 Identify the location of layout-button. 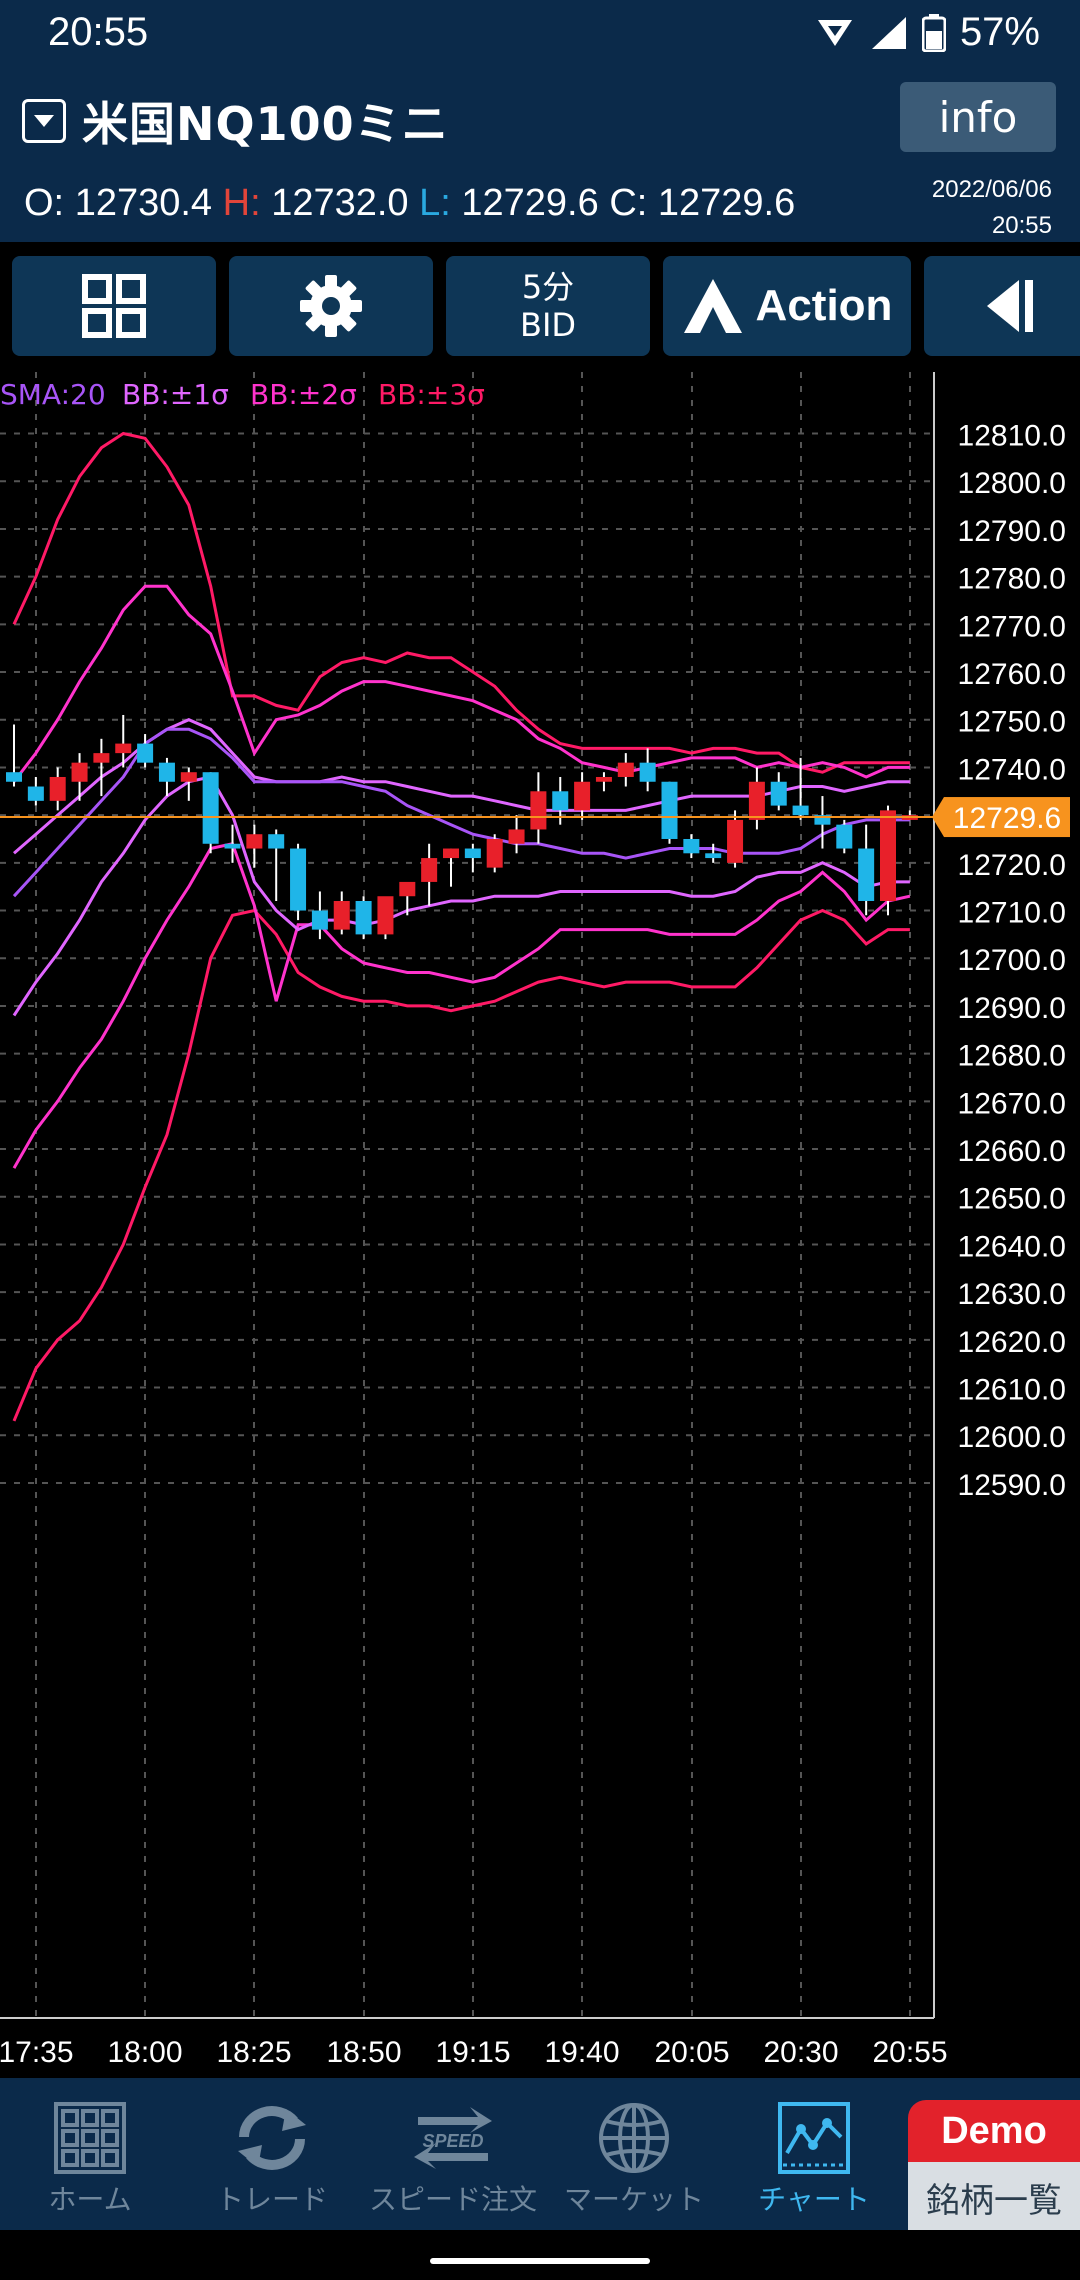
(114, 306).